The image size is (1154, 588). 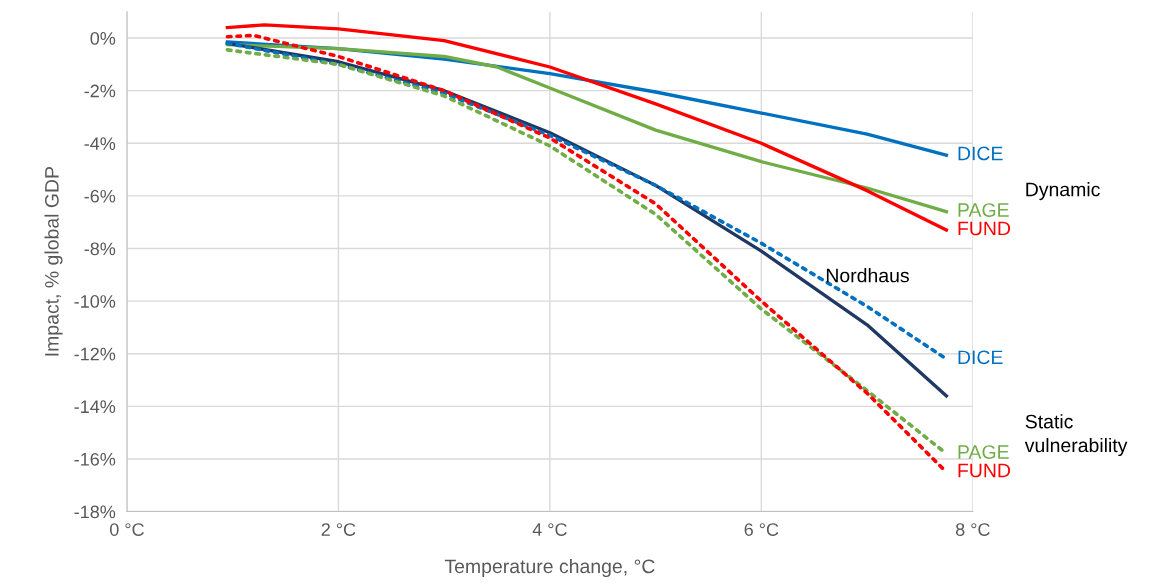 I want to click on y-tick-label: -2%, so click(x=100, y=91).